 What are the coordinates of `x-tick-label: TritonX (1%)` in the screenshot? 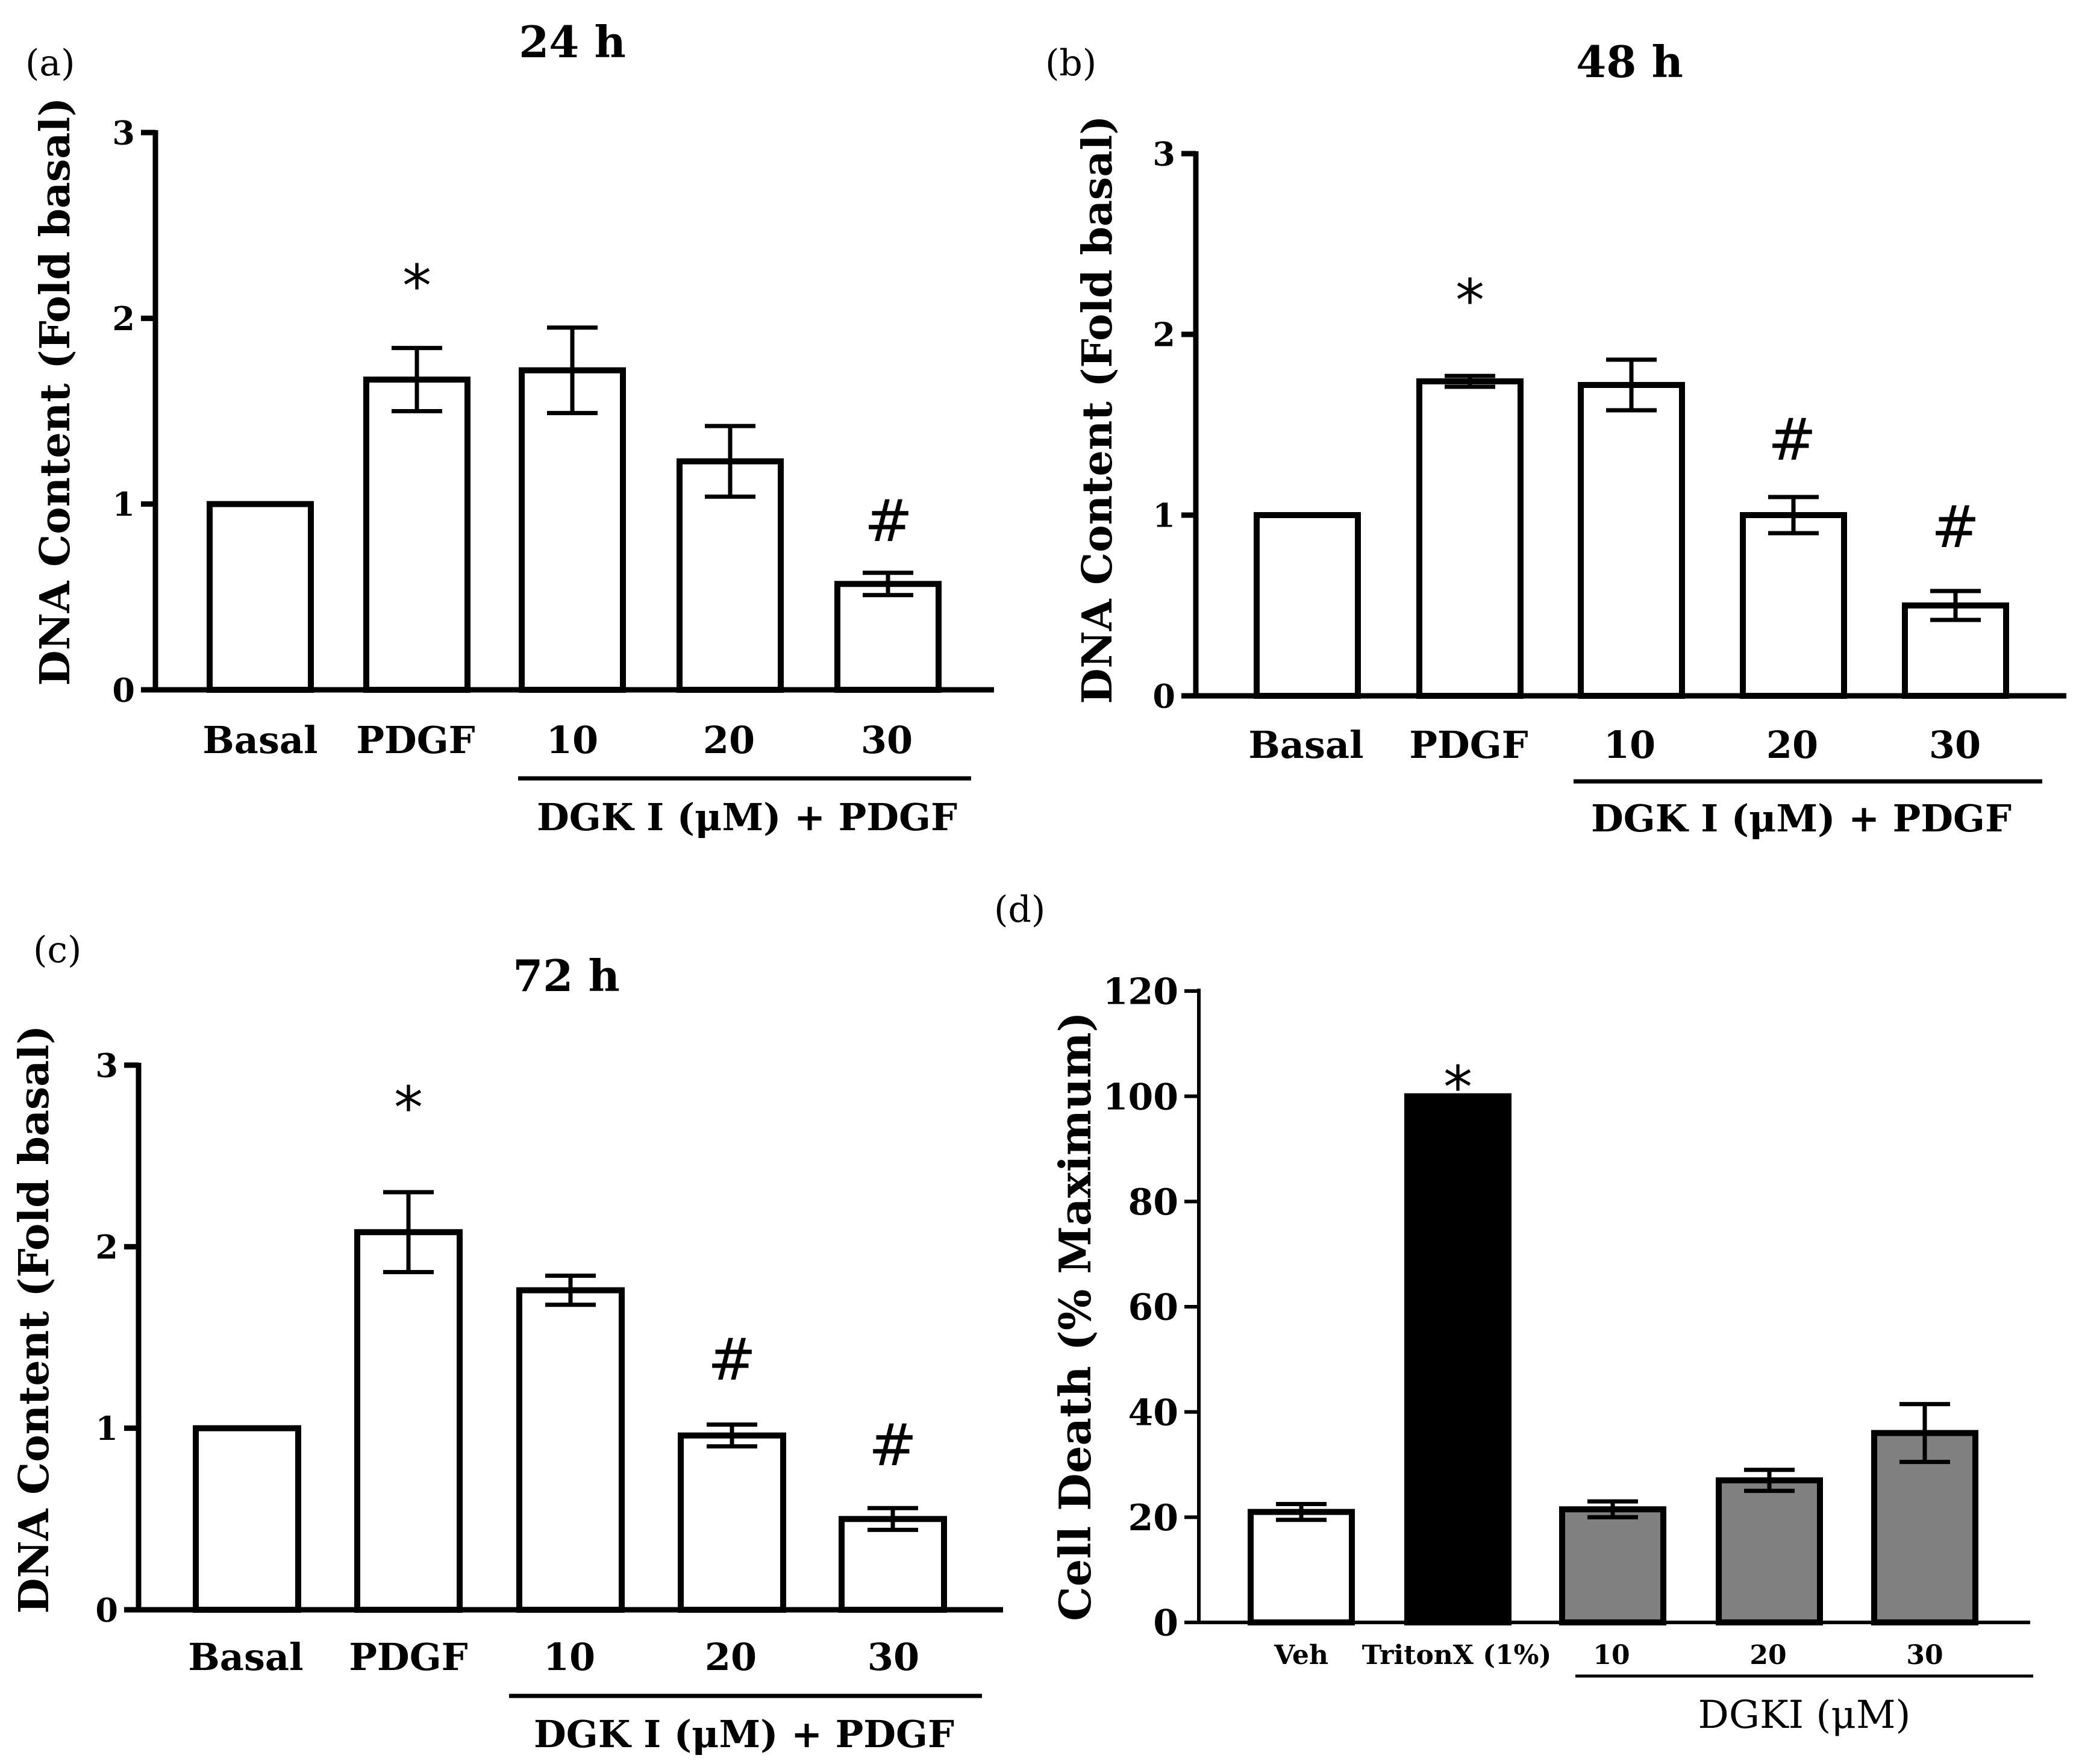 It's located at (1457, 1655).